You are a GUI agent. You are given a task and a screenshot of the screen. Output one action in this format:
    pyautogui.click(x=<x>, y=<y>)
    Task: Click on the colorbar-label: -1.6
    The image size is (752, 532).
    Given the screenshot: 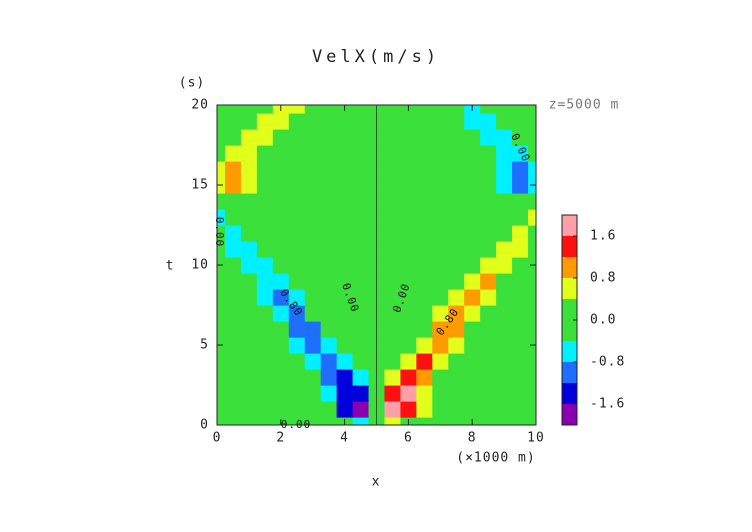 What is the action you would take?
    pyautogui.click(x=607, y=404)
    